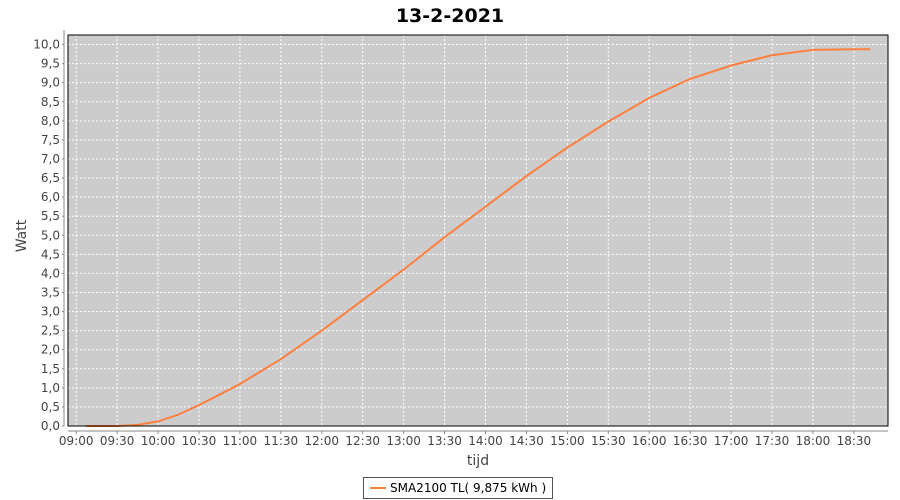 Image resolution: width=900 pixels, height=500 pixels. I want to click on x-tick-label: 11:30, so click(281, 441).